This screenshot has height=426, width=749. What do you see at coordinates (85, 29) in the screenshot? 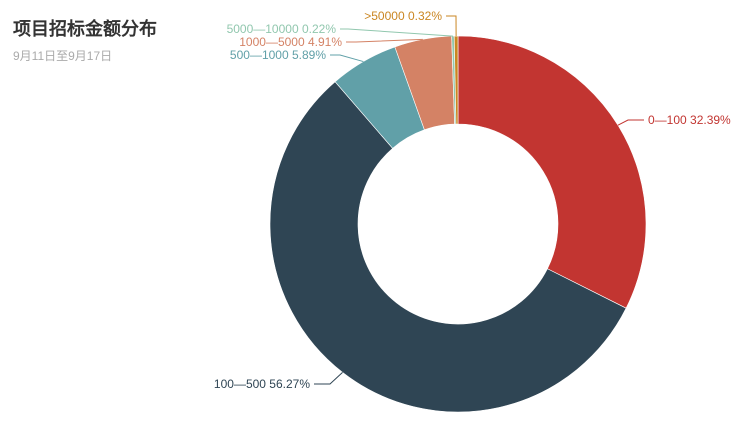
I see `chart-title: 项目招标金额分布` at bounding box center [85, 29].